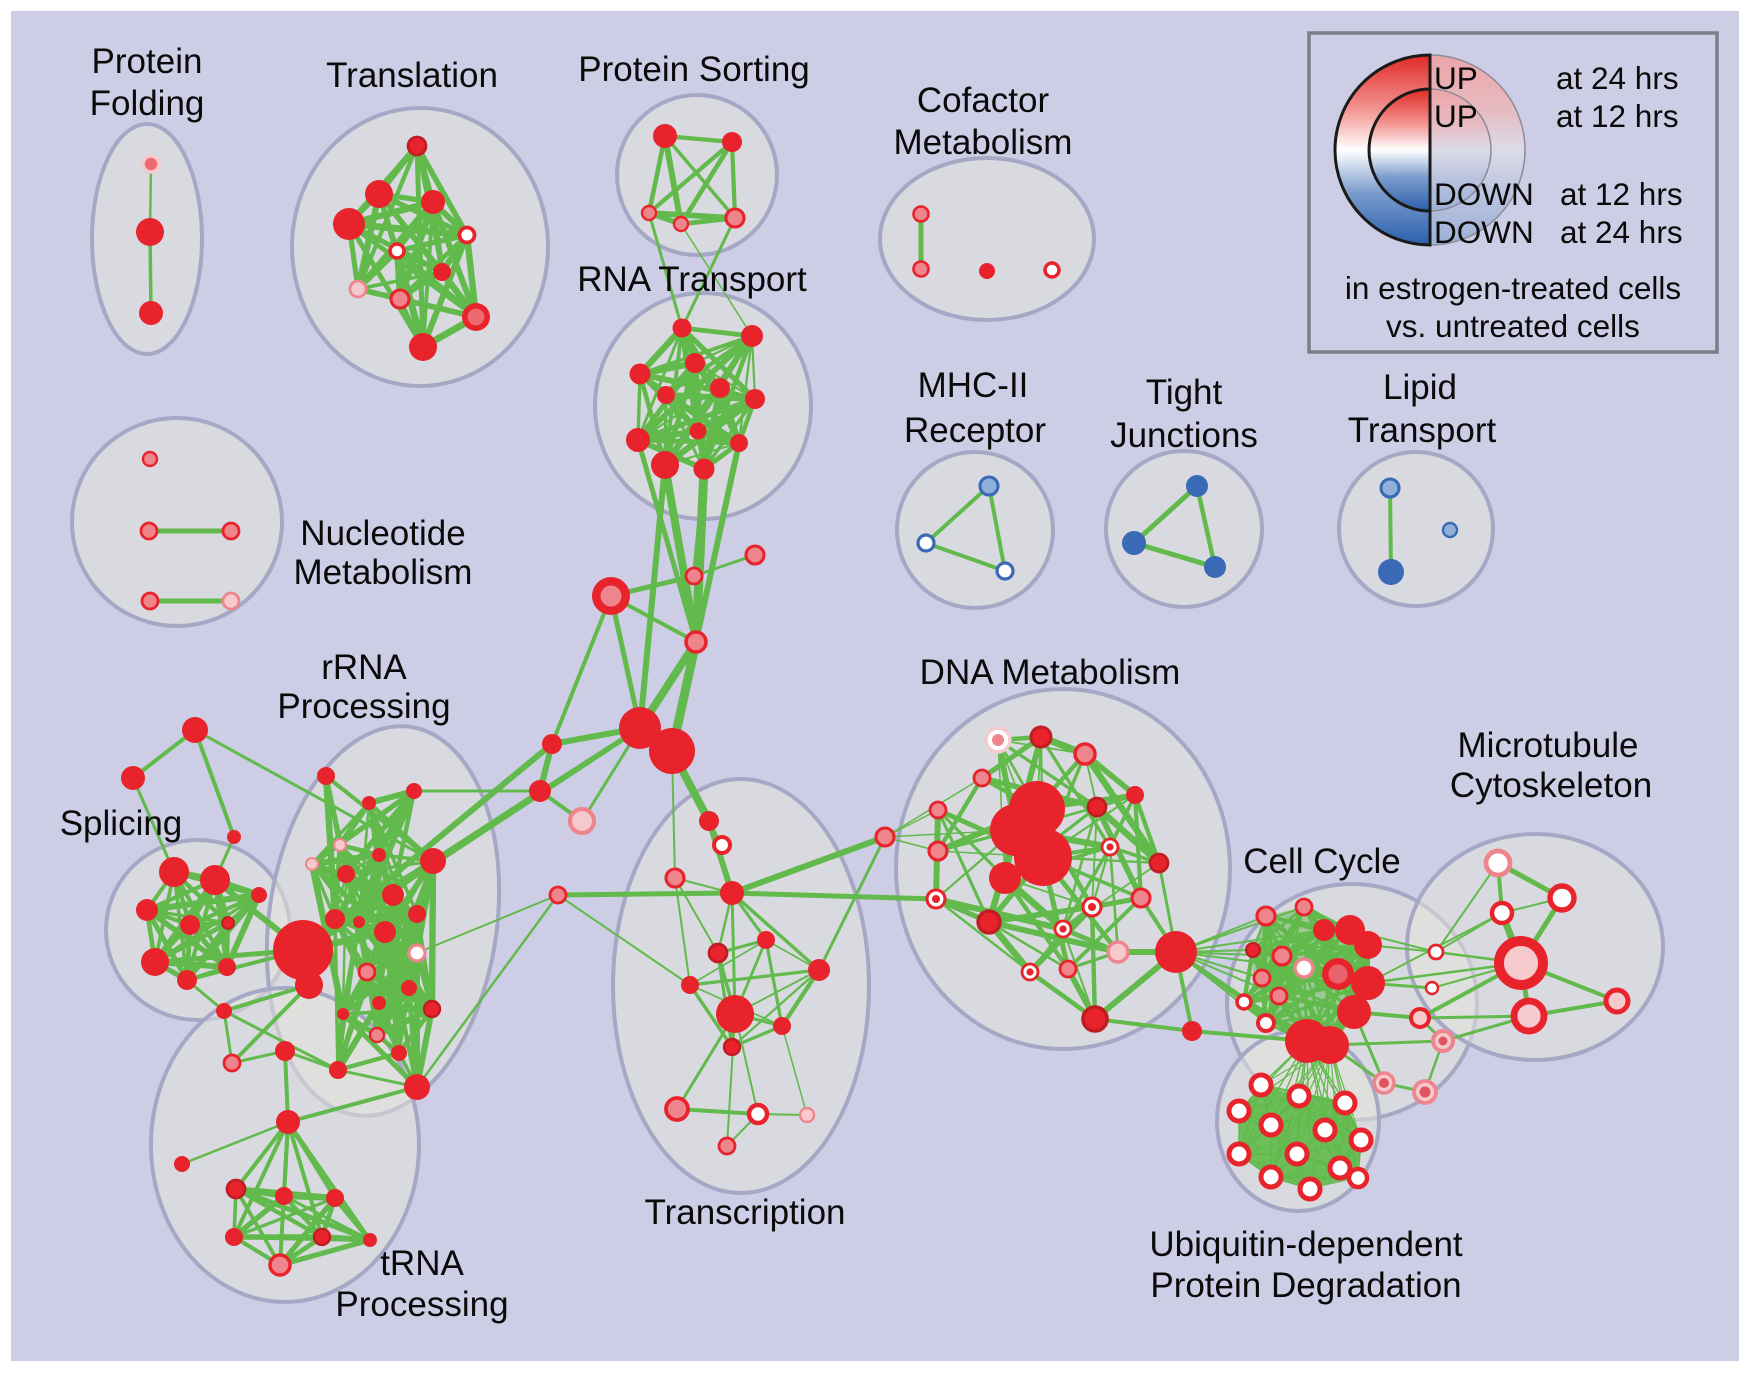 This screenshot has width=1750, height=1381. Describe the element at coordinates (1306, 1244) in the screenshot. I see `svg-text: Ubiquitin-dependent` at that location.